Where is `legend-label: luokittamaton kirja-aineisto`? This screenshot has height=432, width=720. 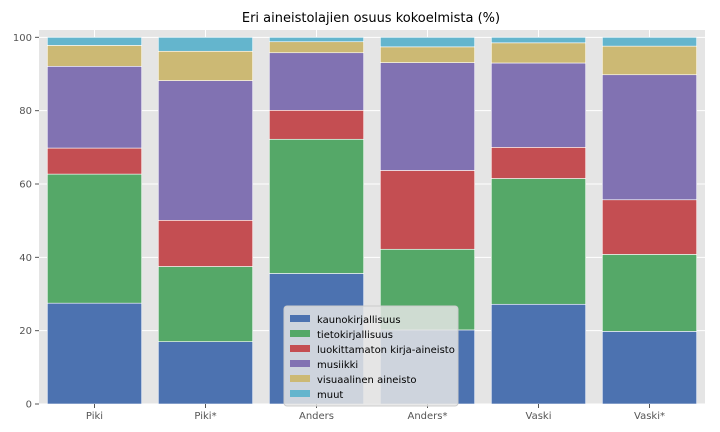 legend-label: luokittamaton kirja-aineisto is located at coordinates (386, 350).